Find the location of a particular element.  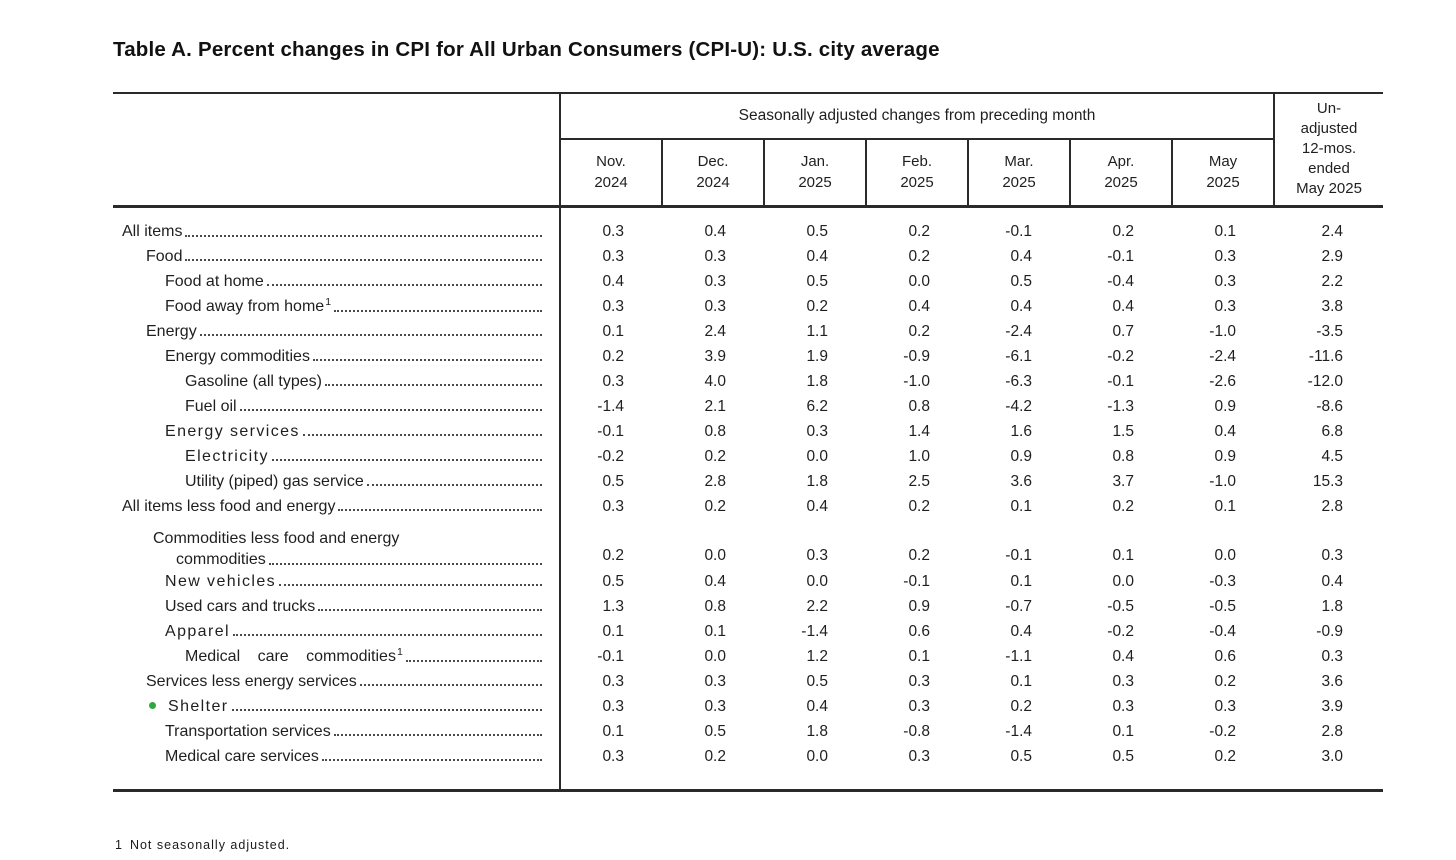

value-cell: 1.4 is located at coordinates (919, 431).